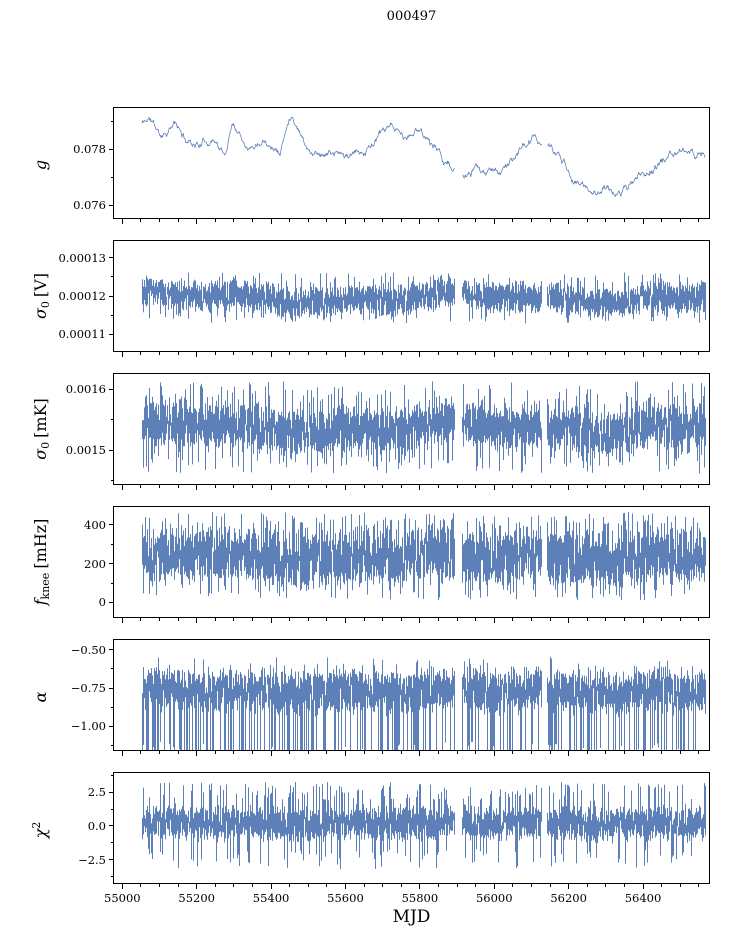 Image resolution: width=741 pixels, height=944 pixels. What do you see at coordinates (82, 296) in the screenshot?
I see `y-tick-label: 0.00012` at bounding box center [82, 296].